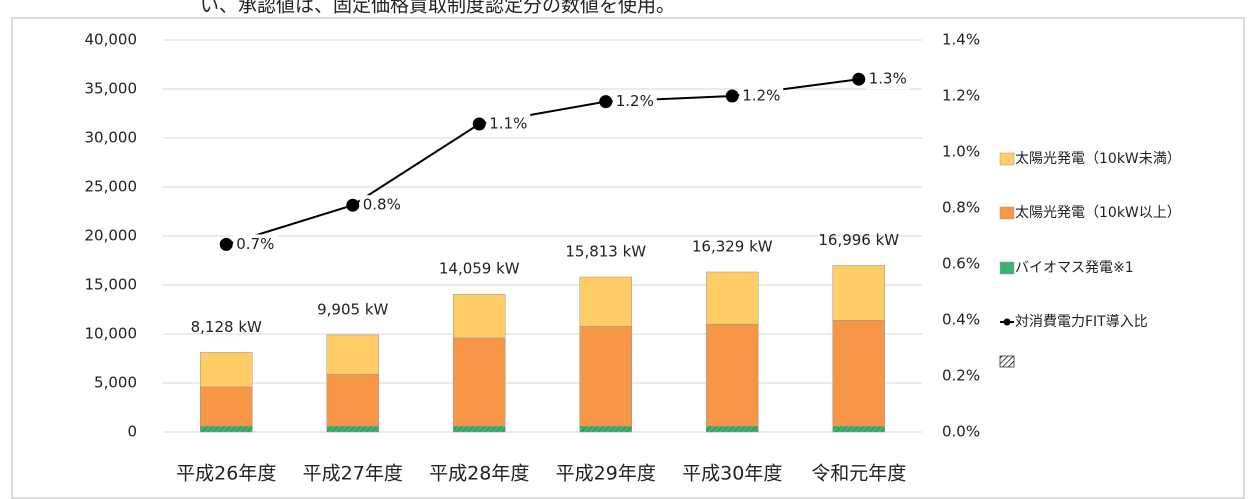  What do you see at coordinates (606, 474) in the screenshot?
I see `x-tick-label: 平成29年度` at bounding box center [606, 474].